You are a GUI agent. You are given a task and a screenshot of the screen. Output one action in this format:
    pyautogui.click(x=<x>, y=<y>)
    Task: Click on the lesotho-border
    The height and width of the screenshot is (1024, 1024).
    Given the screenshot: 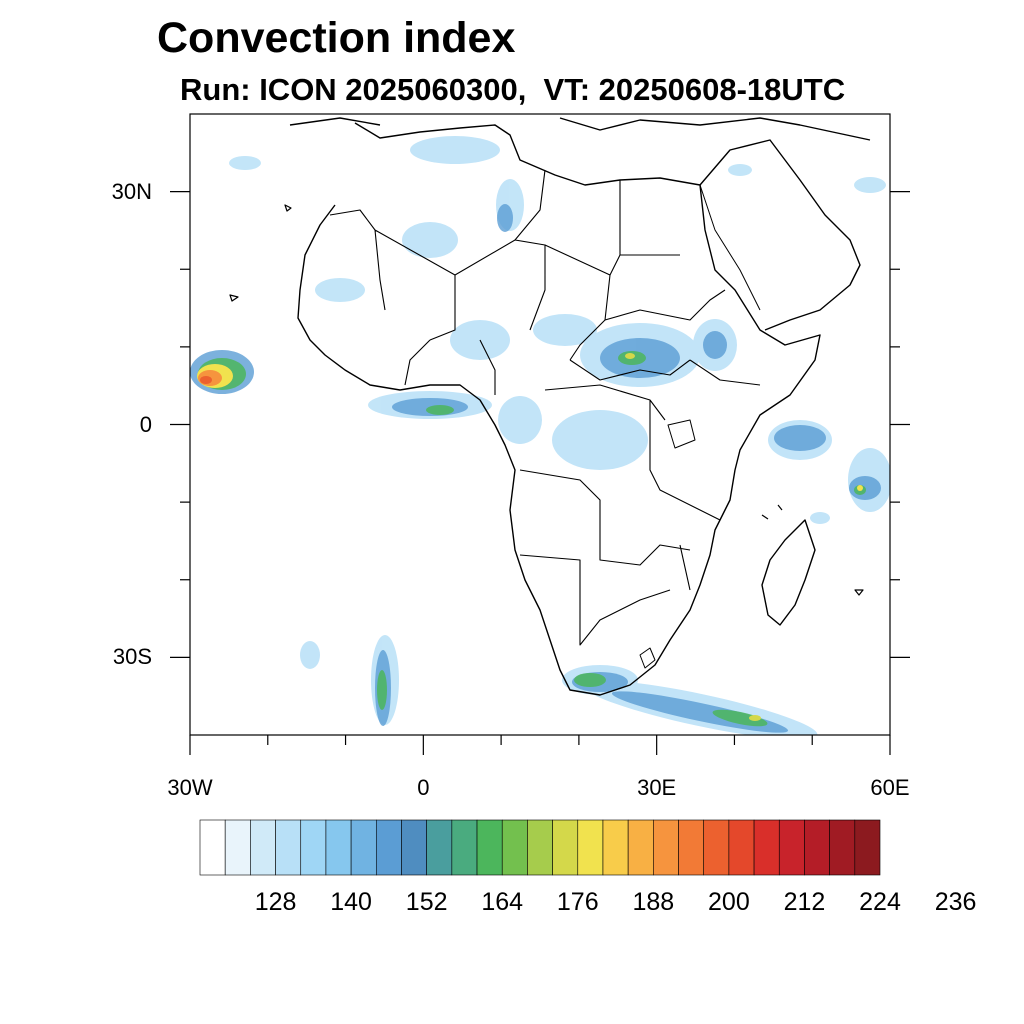 What is the action you would take?
    pyautogui.click(x=647, y=658)
    